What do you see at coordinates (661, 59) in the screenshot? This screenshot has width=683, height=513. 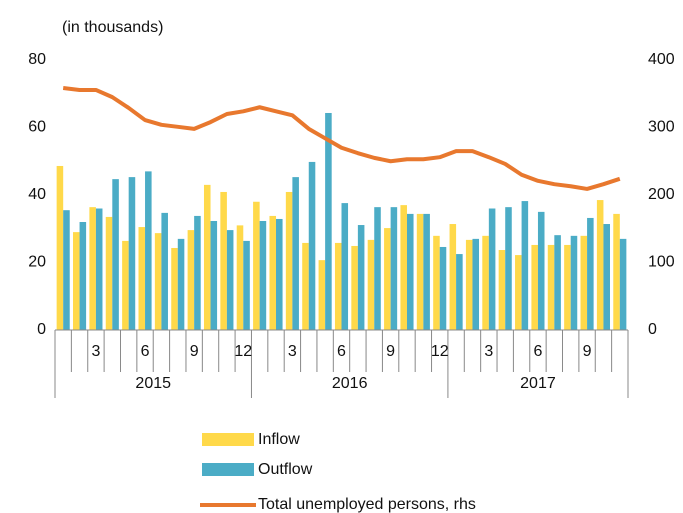 I see `y2-tick-label: 400` at bounding box center [661, 59].